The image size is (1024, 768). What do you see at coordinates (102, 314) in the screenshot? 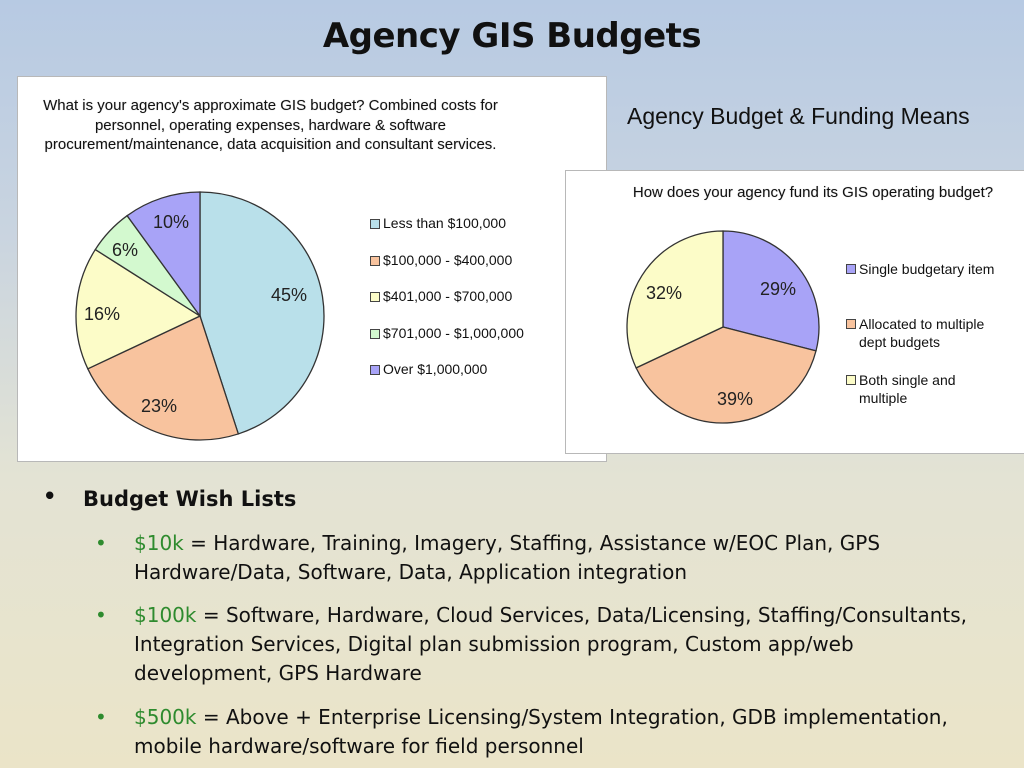
I see `pie-data-label: 16%` at bounding box center [102, 314].